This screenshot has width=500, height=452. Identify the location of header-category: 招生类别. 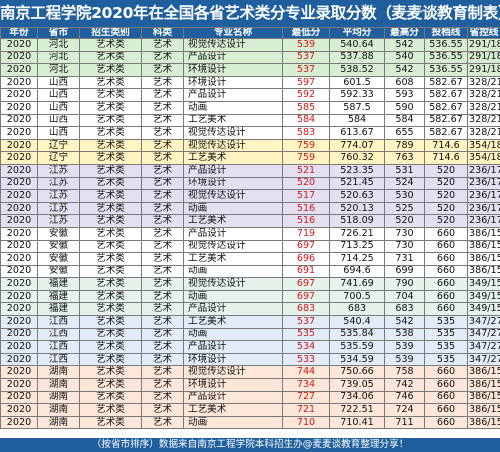
(110, 33).